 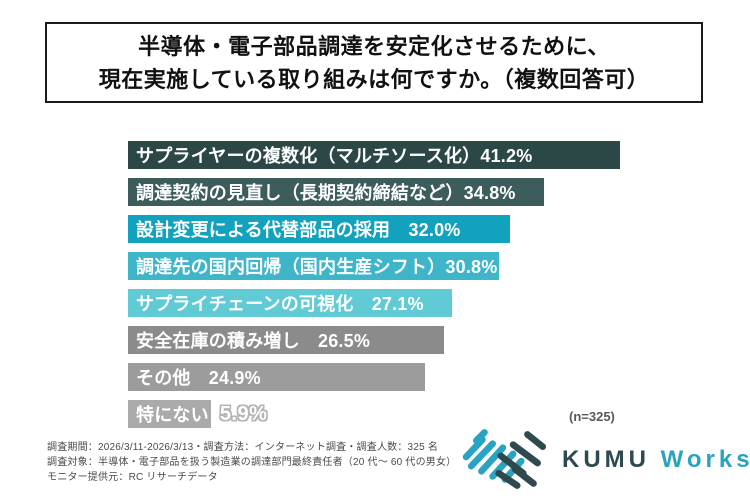 I want to click on bar: サプライチェーンの可視化 27.1%, so click(x=290, y=303).